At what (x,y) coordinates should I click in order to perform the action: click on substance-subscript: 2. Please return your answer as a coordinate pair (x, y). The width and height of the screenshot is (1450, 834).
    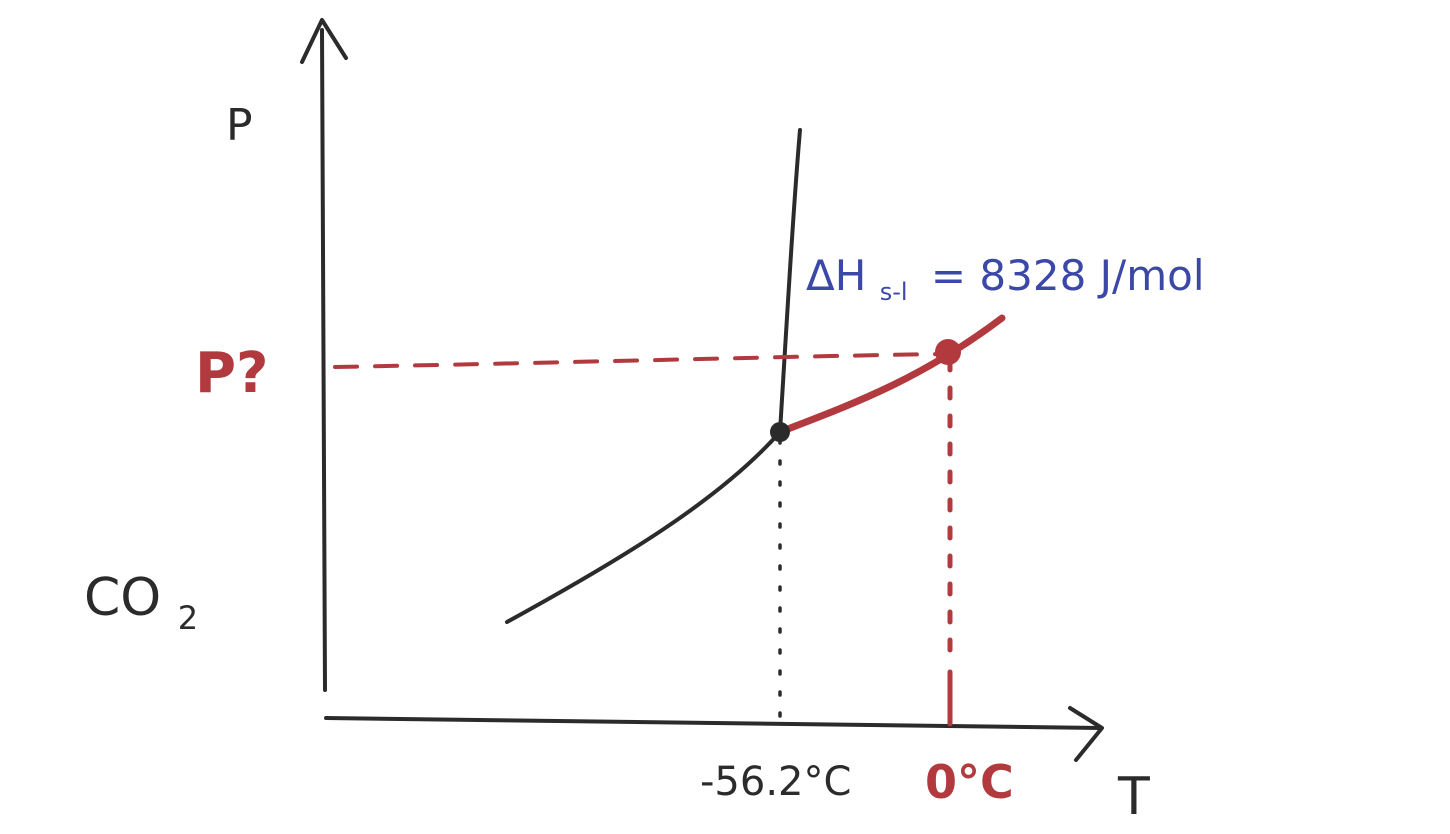
    Looking at the image, I should click on (188, 618).